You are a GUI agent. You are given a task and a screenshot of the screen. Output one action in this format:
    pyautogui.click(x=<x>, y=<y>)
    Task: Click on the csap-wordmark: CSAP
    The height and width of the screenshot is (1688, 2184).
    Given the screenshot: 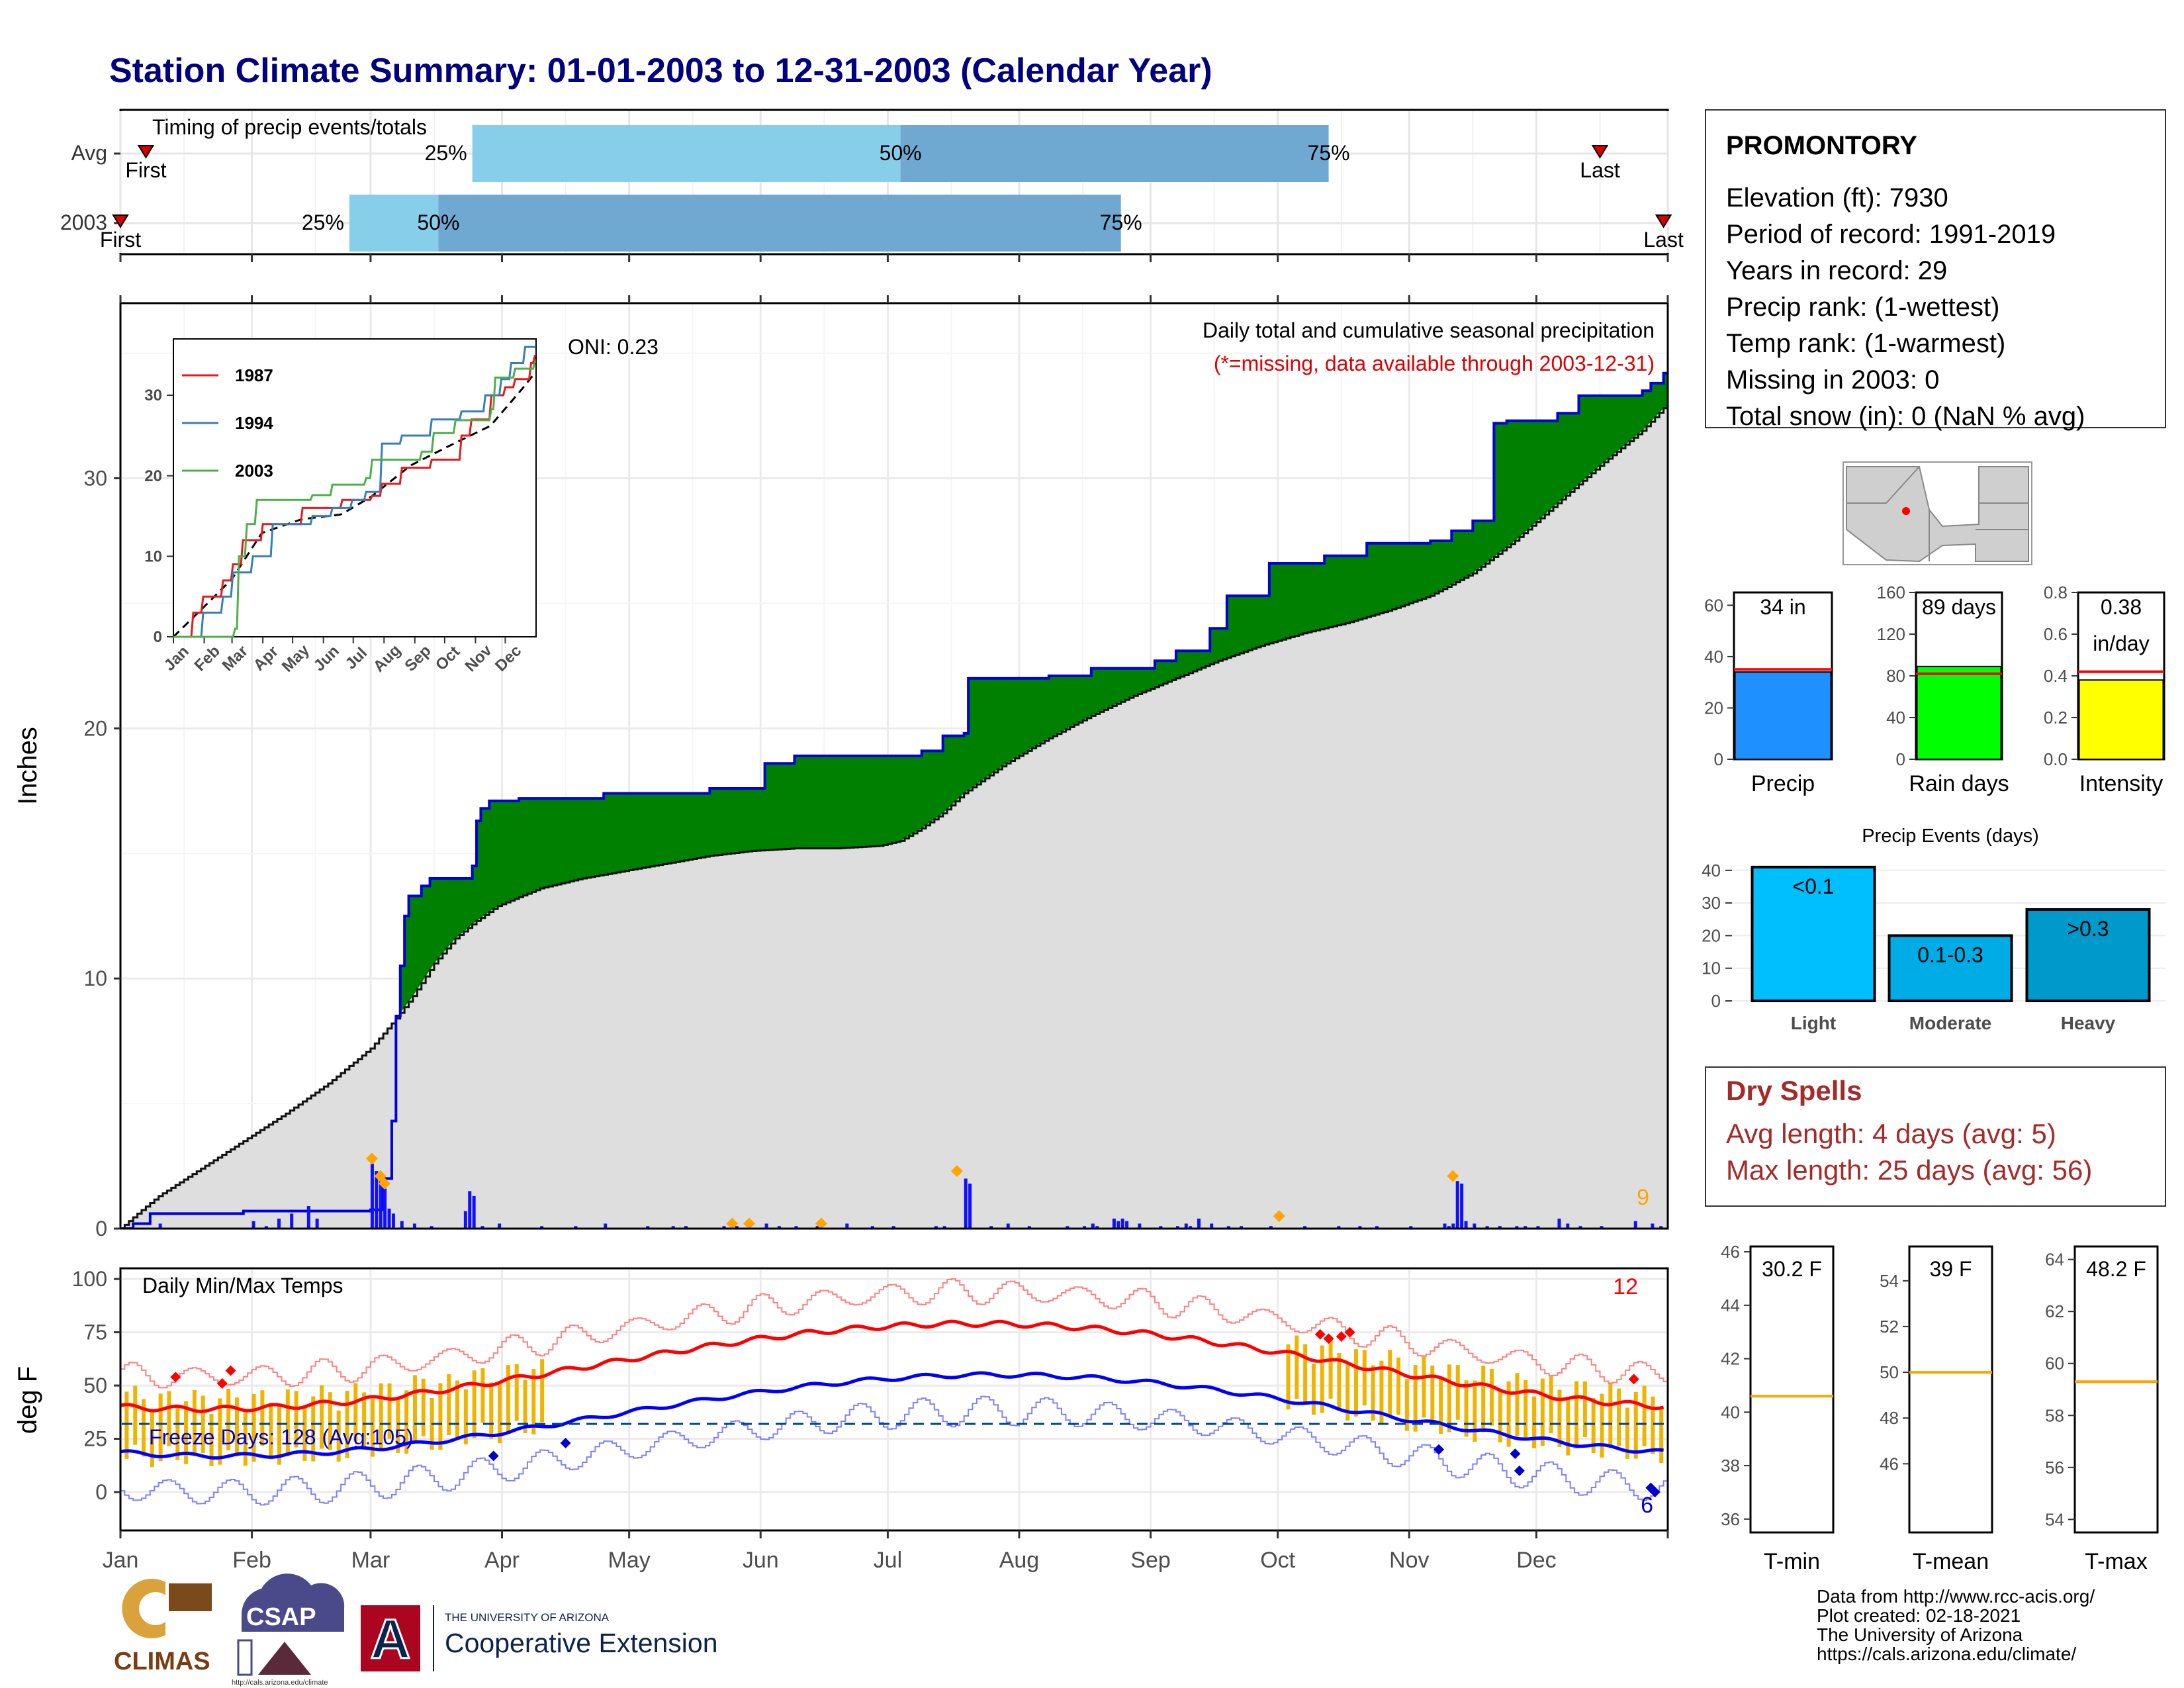 What is the action you would take?
    pyautogui.click(x=281, y=1617)
    